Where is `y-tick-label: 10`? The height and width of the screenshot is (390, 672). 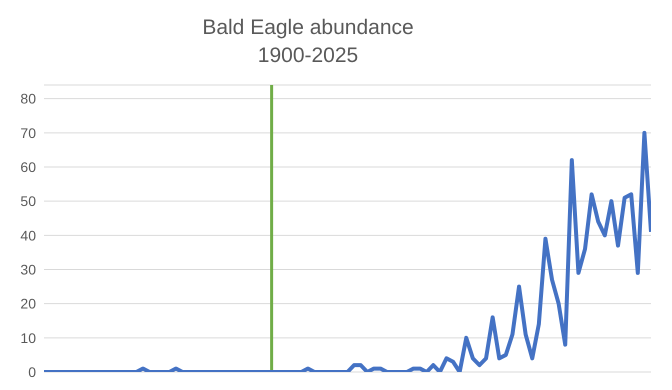
y-tick-label: 10 is located at coordinates (28, 338).